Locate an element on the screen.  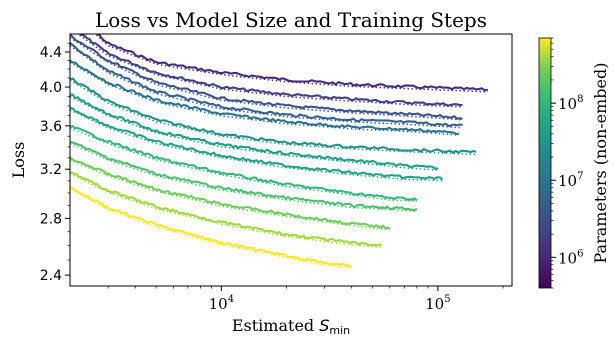
y-tick-label: 3.2 is located at coordinates (51, 170).